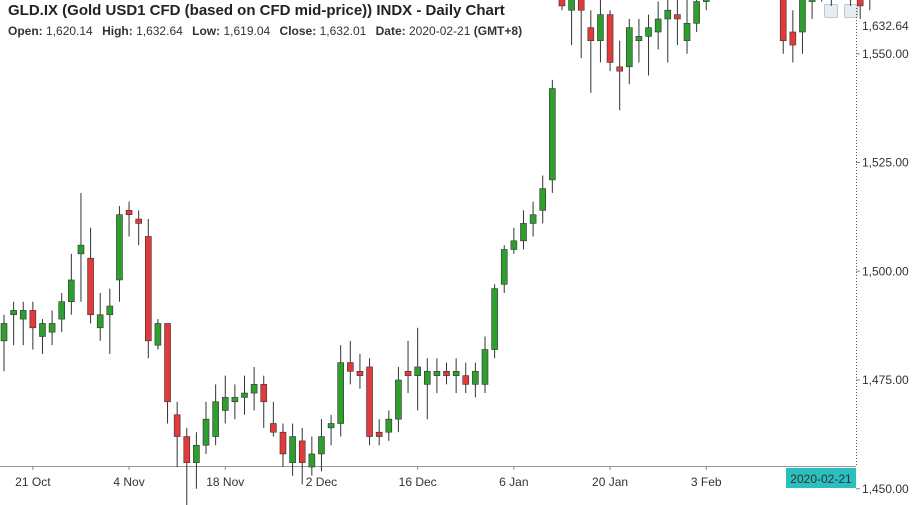 The image size is (915, 505). I want to click on close-label: Close:, so click(298, 31).